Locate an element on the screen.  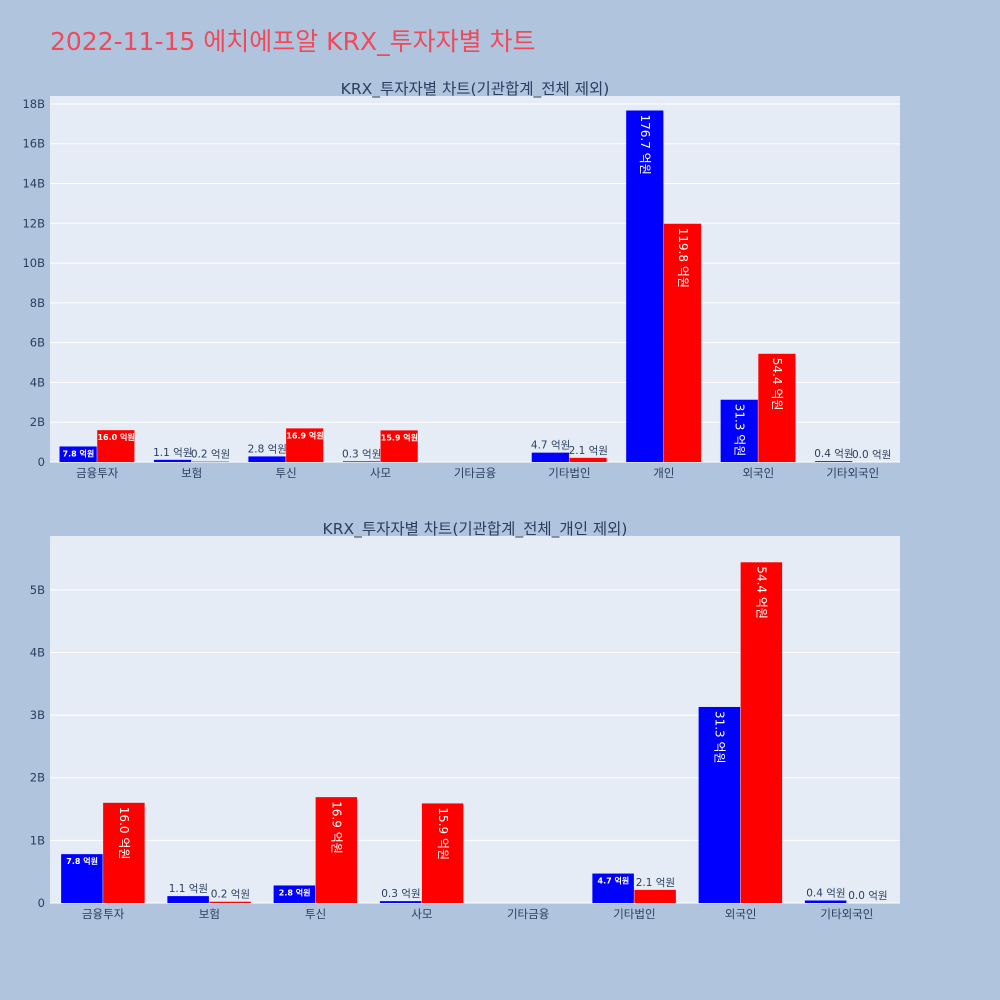
y-tick-label: 10B is located at coordinates (33, 263).